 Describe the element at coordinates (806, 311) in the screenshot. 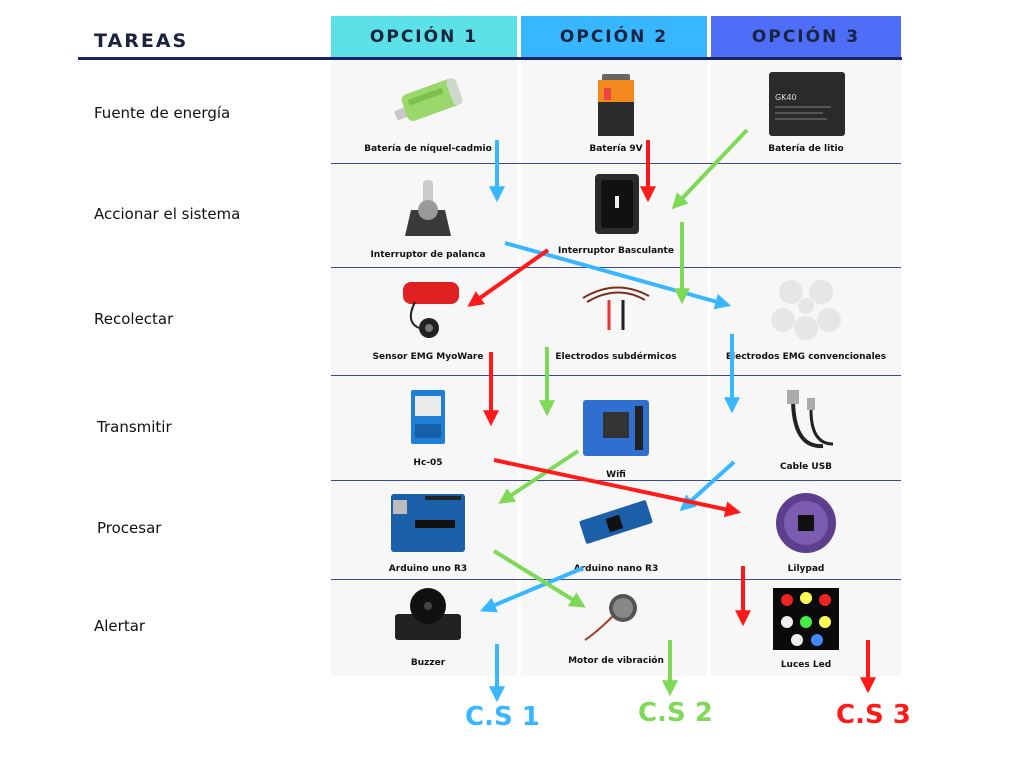

I see `emg-electrodes-icon` at that location.